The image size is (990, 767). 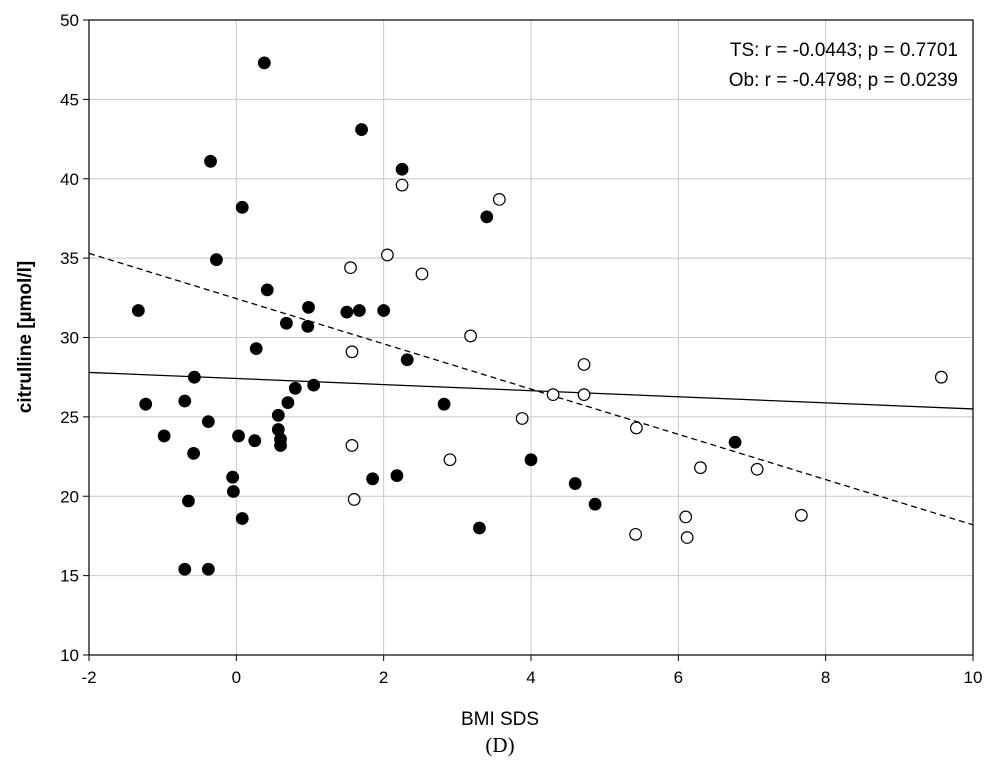 I want to click on y-tick-label: 10, so click(x=69, y=655).